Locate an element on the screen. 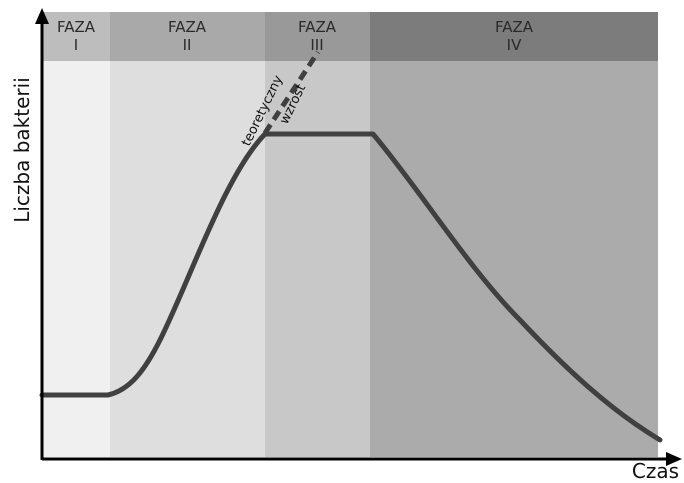  phase-1-title: FAZA is located at coordinates (76, 27).